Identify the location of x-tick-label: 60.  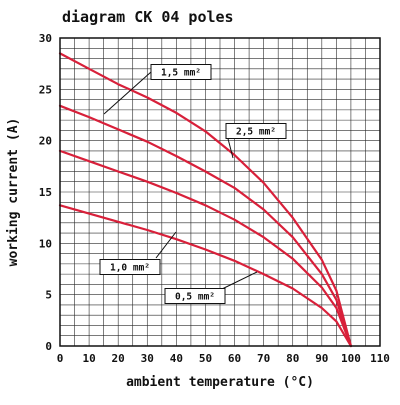
(234, 358).